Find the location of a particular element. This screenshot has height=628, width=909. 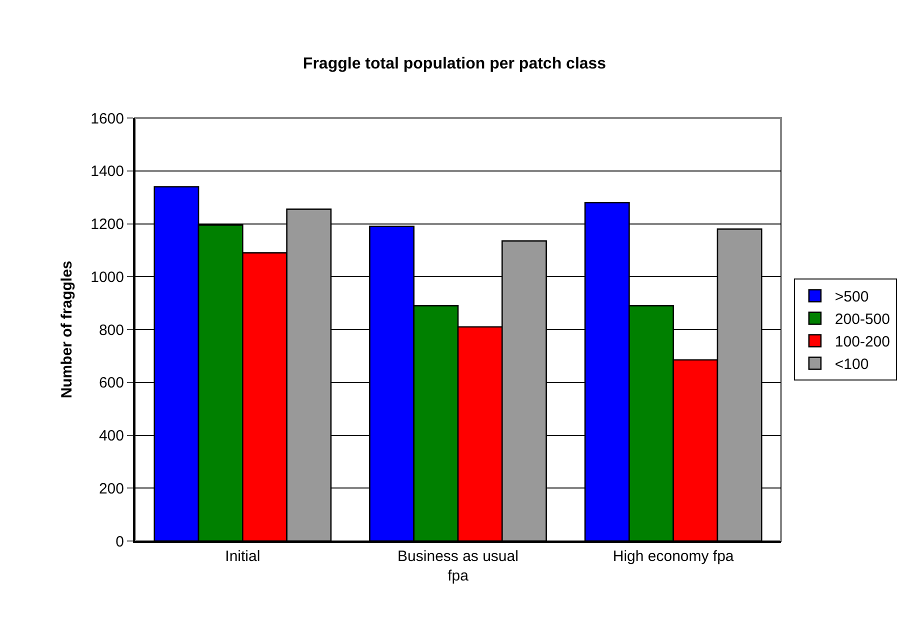

y-tick-label: 400 is located at coordinates (111, 436).